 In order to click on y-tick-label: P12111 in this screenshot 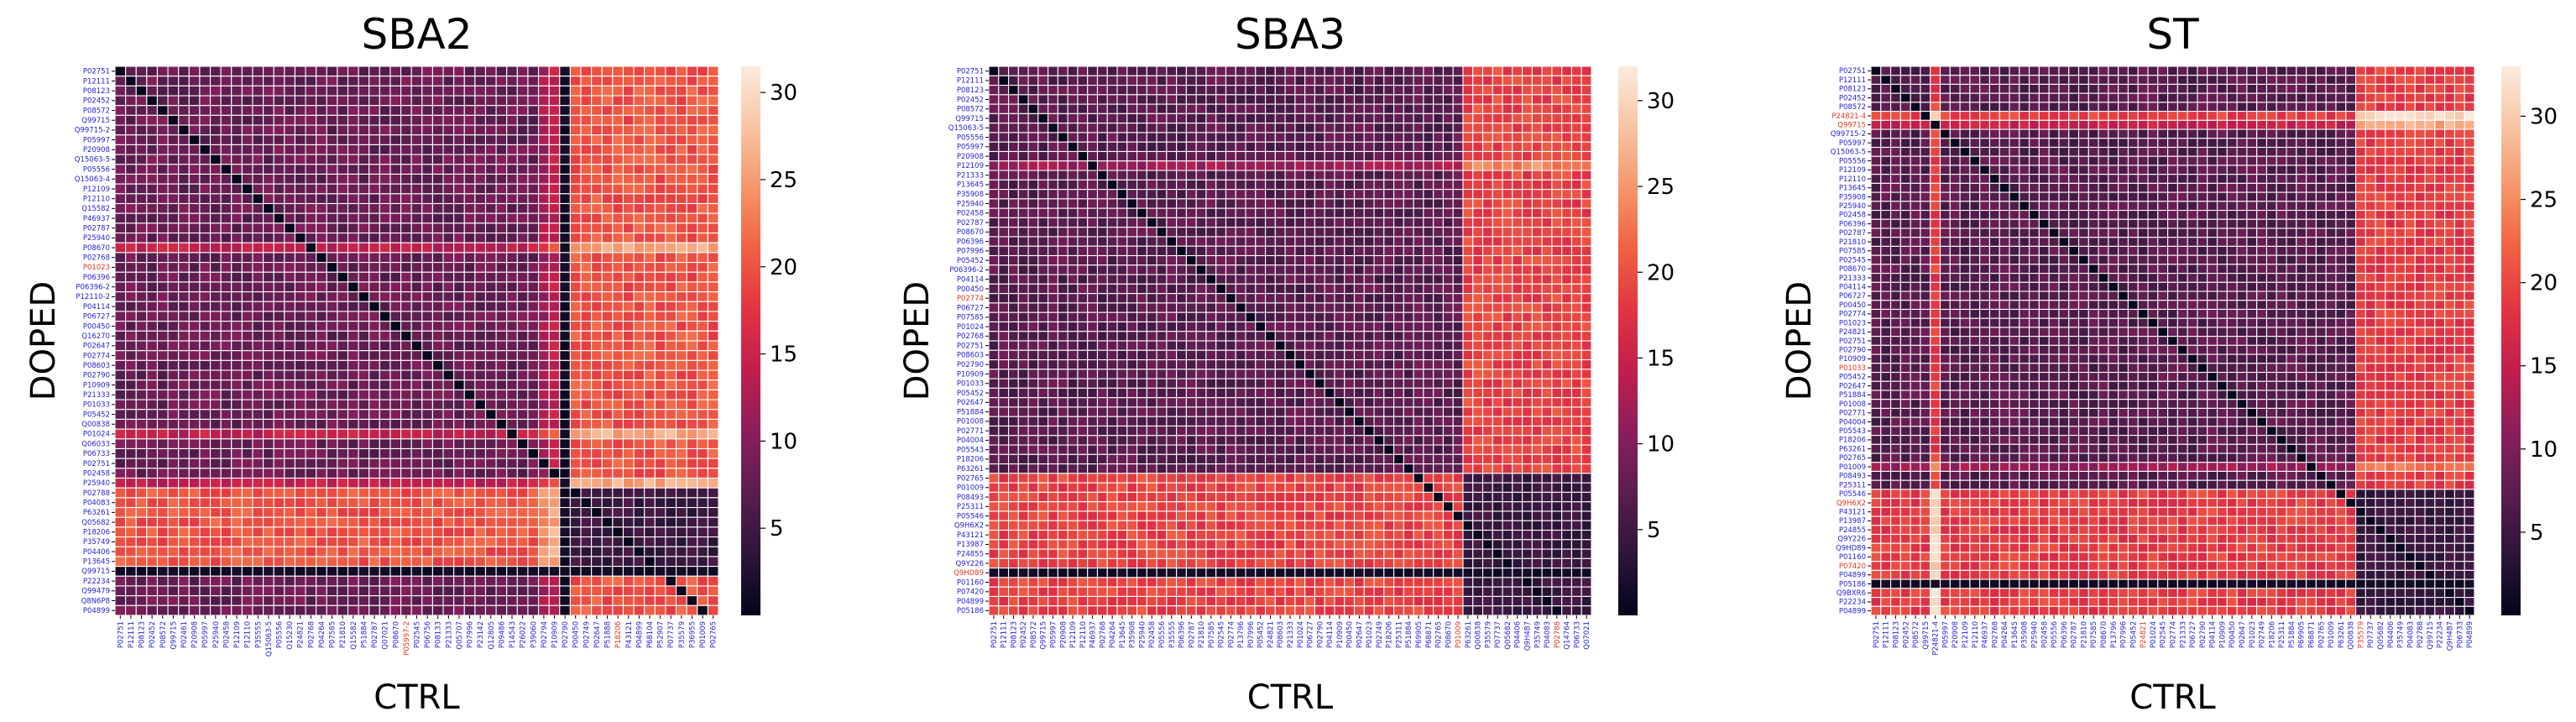, I will do `click(96, 81)`.